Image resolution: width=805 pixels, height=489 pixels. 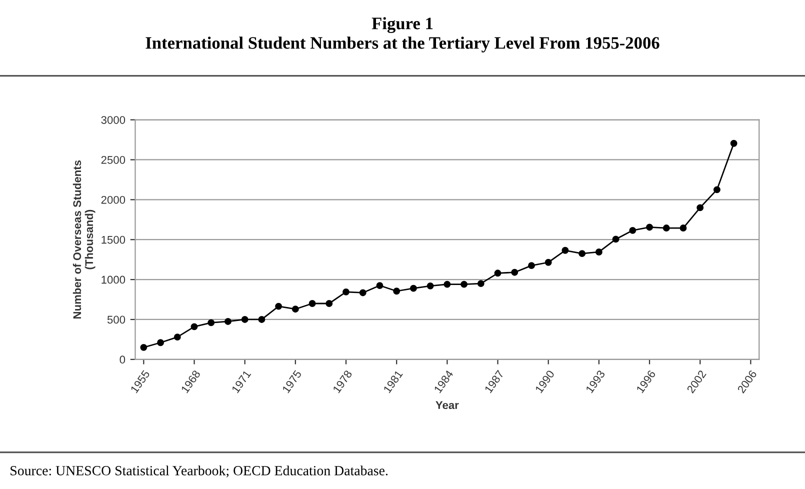 What do you see at coordinates (113, 120) in the screenshot?
I see `y-tick-label: 3000` at bounding box center [113, 120].